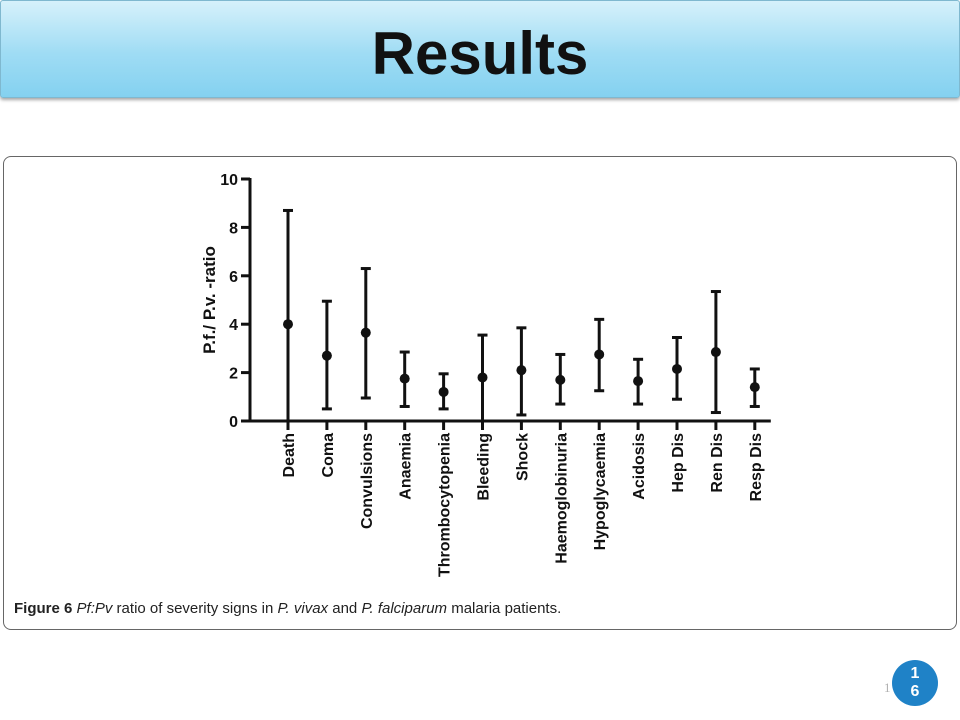 The image size is (960, 720). What do you see at coordinates (233, 325) in the screenshot?
I see `y-tick-label: 4` at bounding box center [233, 325].